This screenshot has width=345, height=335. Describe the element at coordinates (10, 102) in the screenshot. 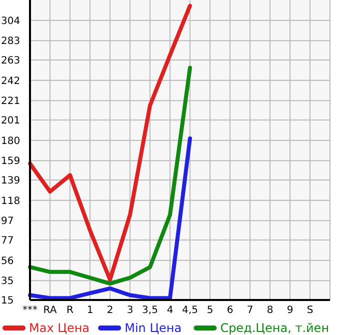

I see `y-tick-label: 221` at that location.